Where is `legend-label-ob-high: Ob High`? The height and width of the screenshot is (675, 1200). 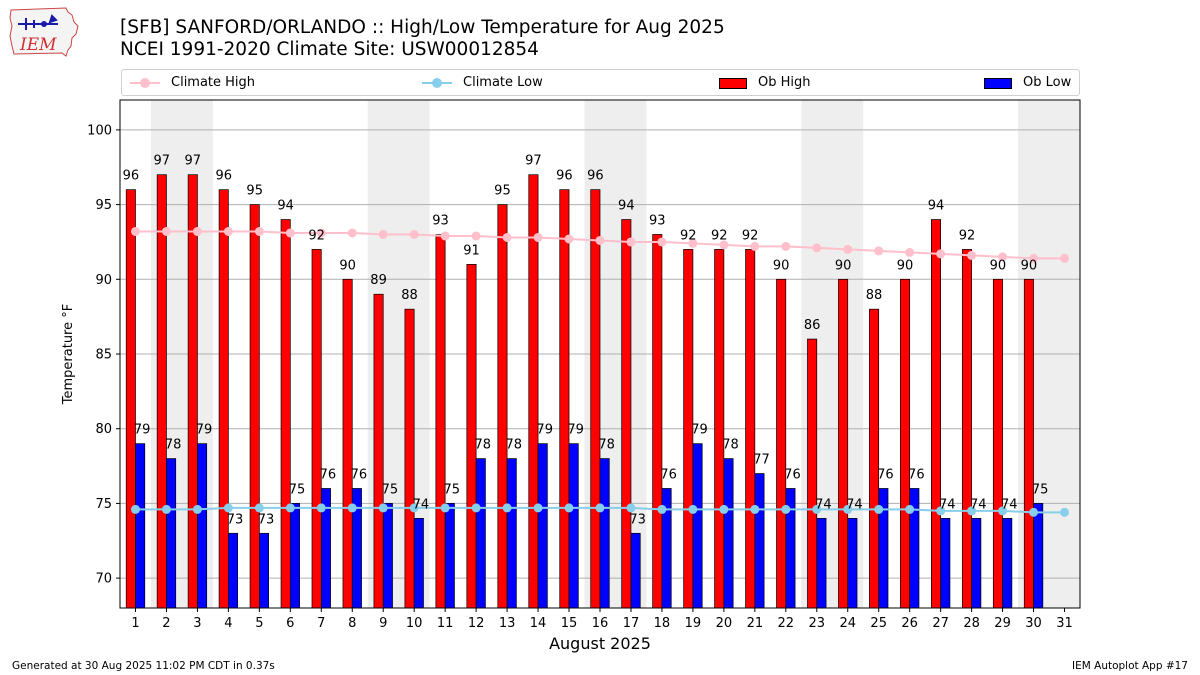 legend-label-ob-high: Ob High is located at coordinates (784, 82).